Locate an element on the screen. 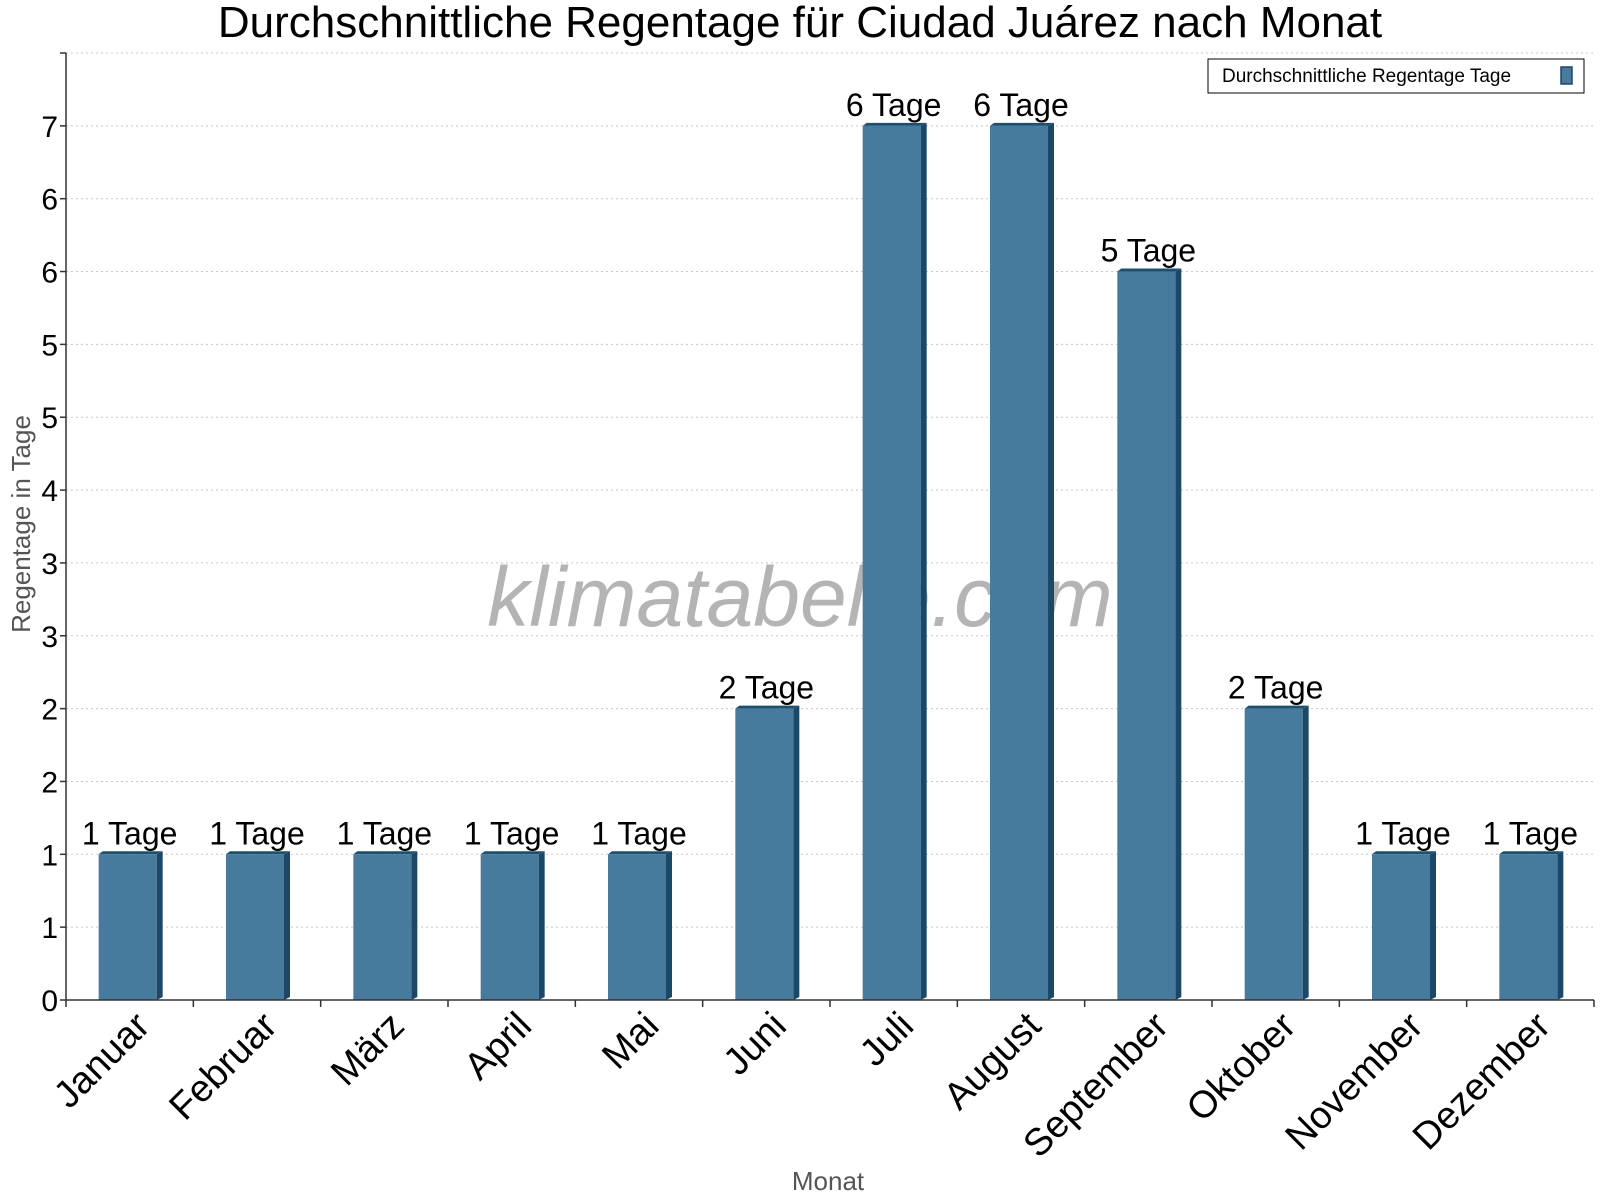 This screenshot has height=1200, width=1600. y-tick-label: 7 is located at coordinates (49, 127).